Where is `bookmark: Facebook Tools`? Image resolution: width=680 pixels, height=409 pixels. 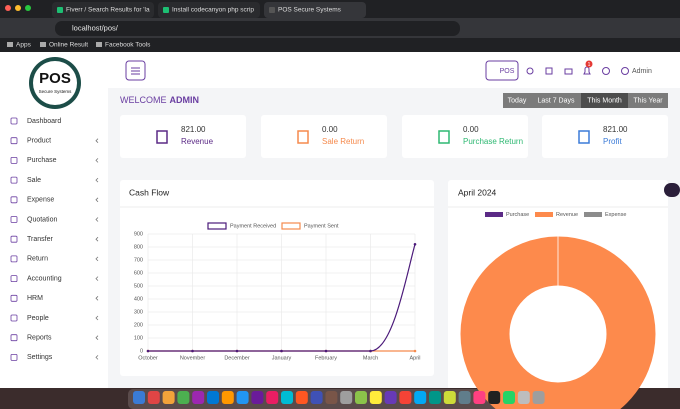
bookmark: Facebook Tools is located at coordinates (128, 45).